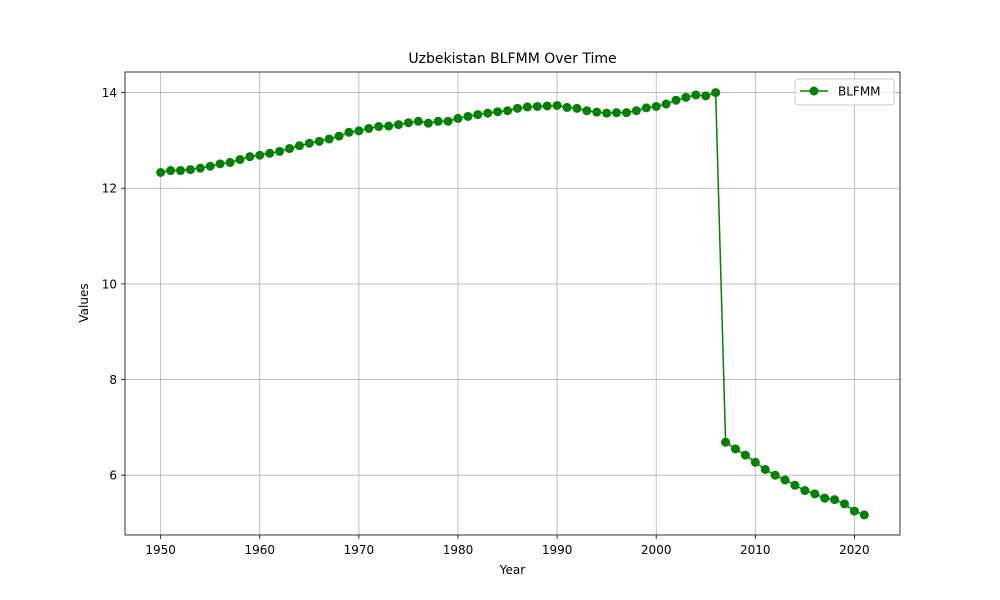  What do you see at coordinates (84, 302) in the screenshot?
I see `y-axis-label: Values` at bounding box center [84, 302].